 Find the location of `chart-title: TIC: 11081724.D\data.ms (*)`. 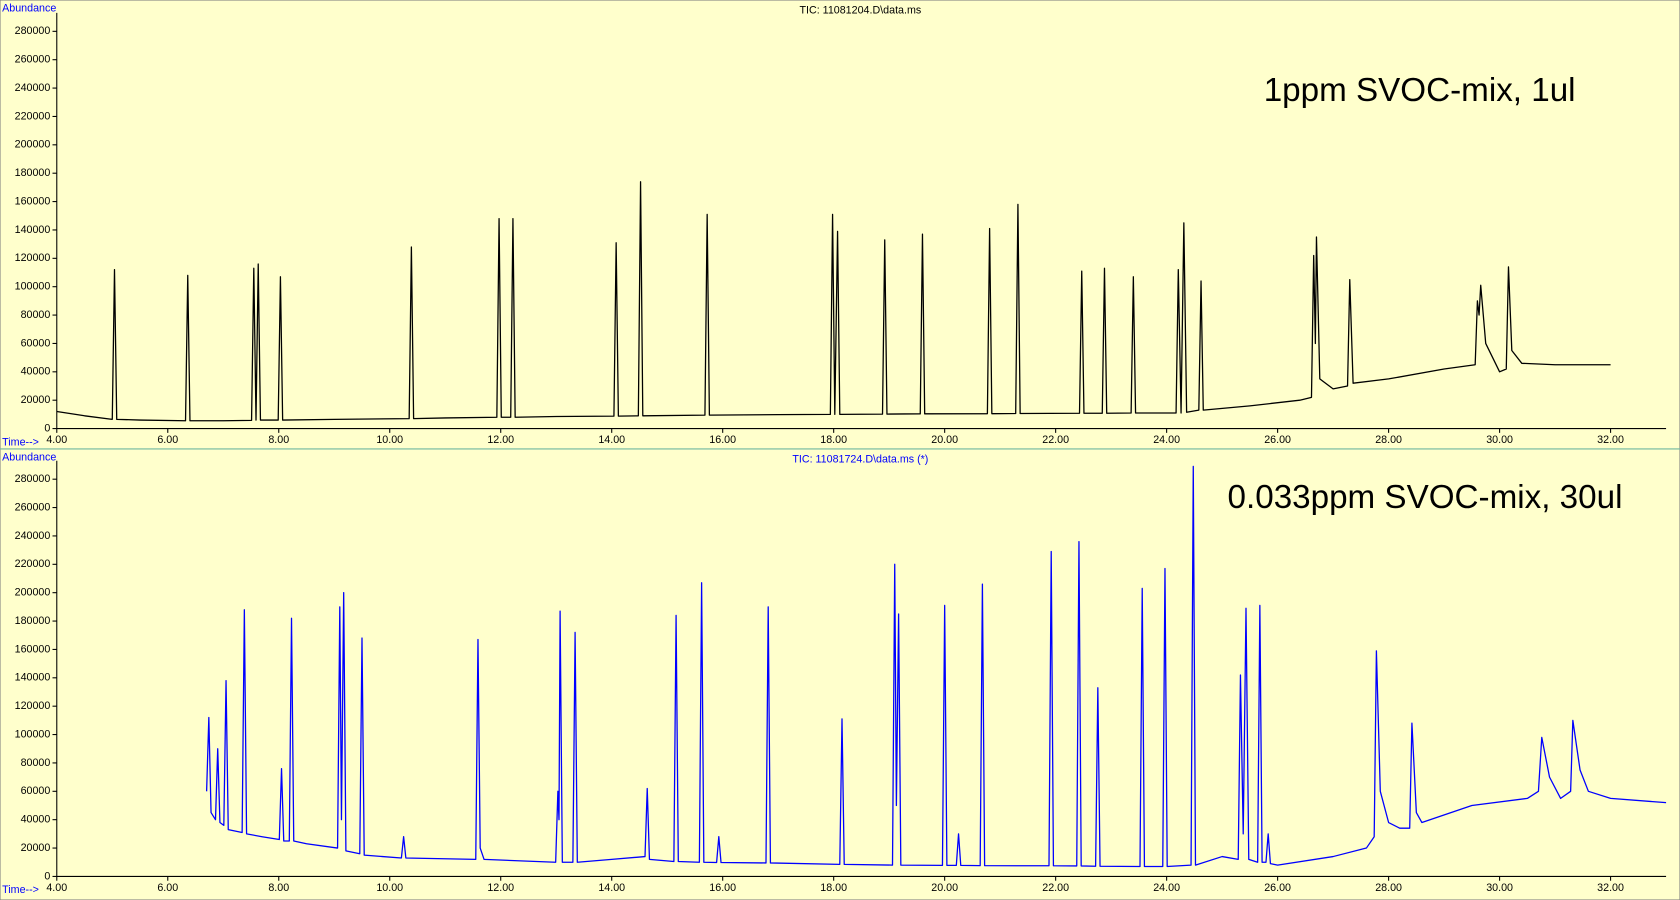

chart-title: TIC: 11081724.D\data.ms (*) is located at coordinates (860, 459).